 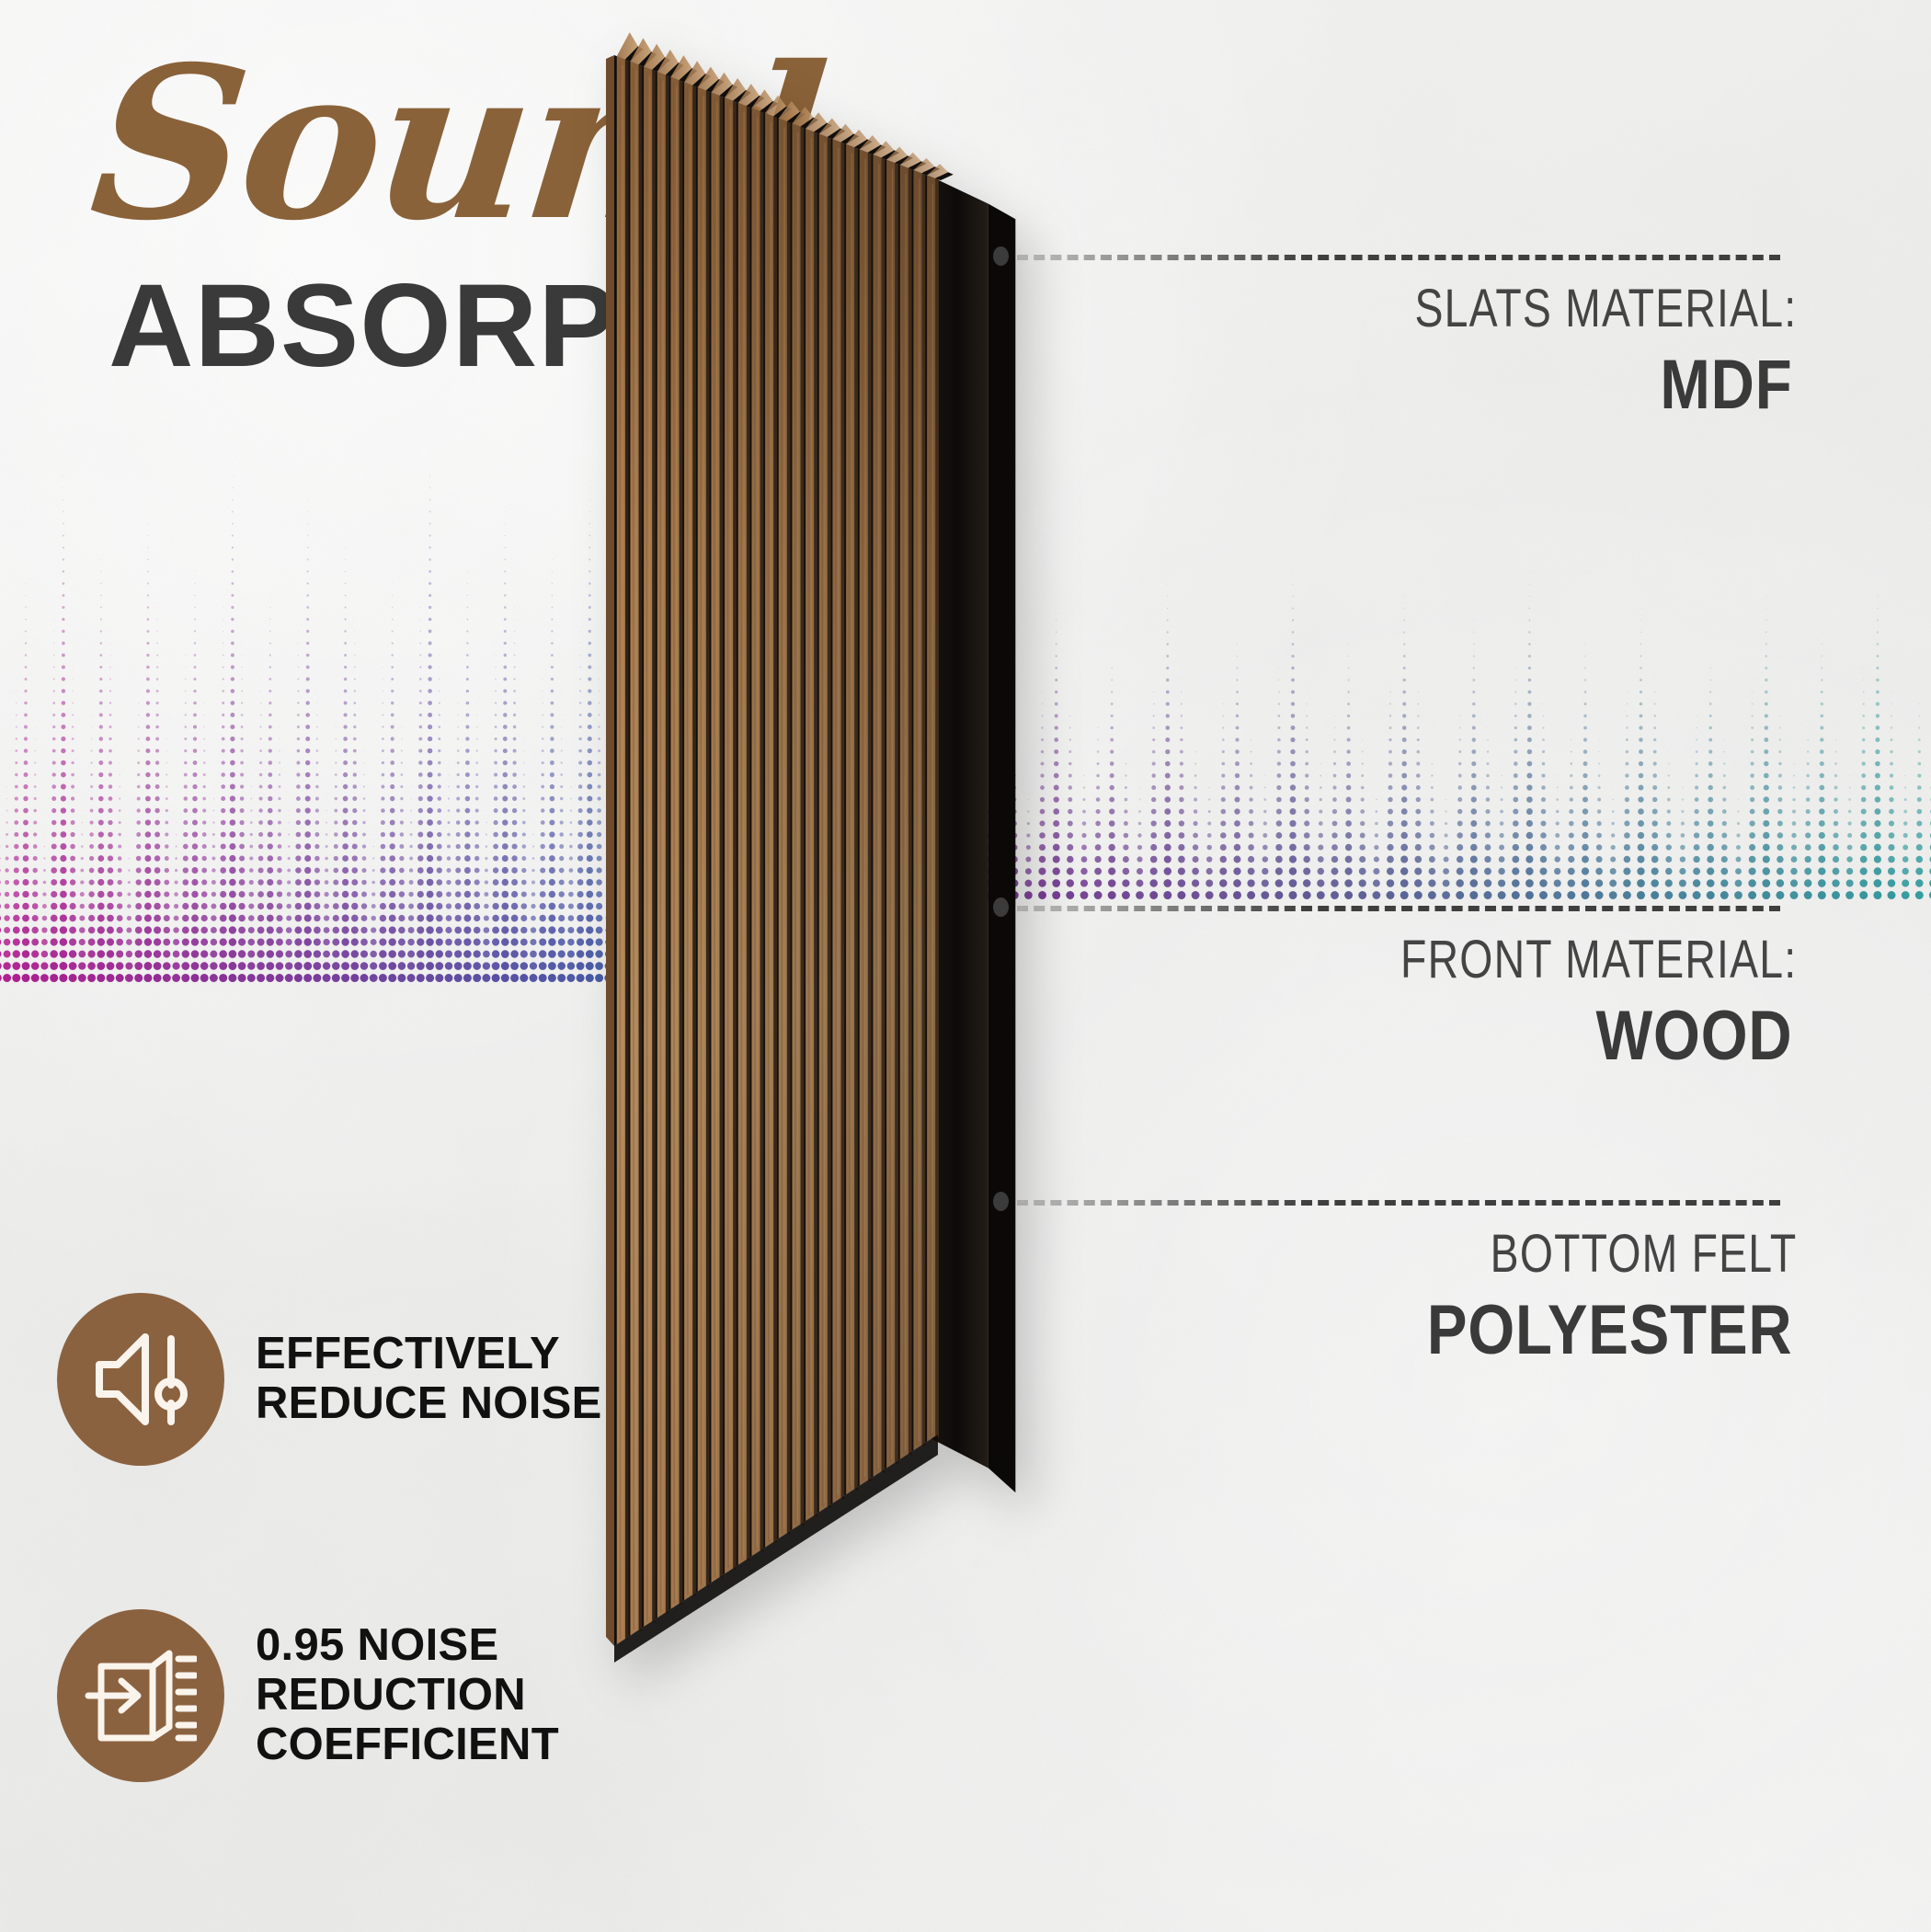 I want to click on callout-bottom-felt: BOTTOM FELT POLYESTER, so click(x=1425, y=1278).